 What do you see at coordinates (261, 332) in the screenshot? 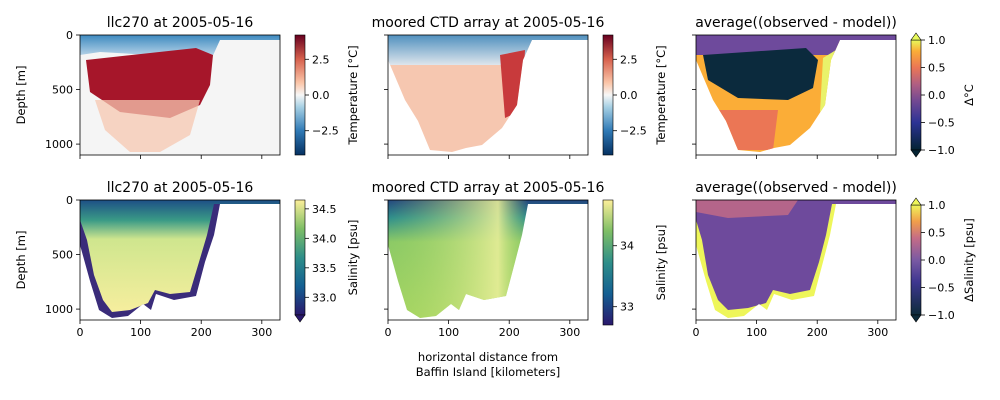
I see `panel-4-xtick-label: 300` at bounding box center [261, 332].